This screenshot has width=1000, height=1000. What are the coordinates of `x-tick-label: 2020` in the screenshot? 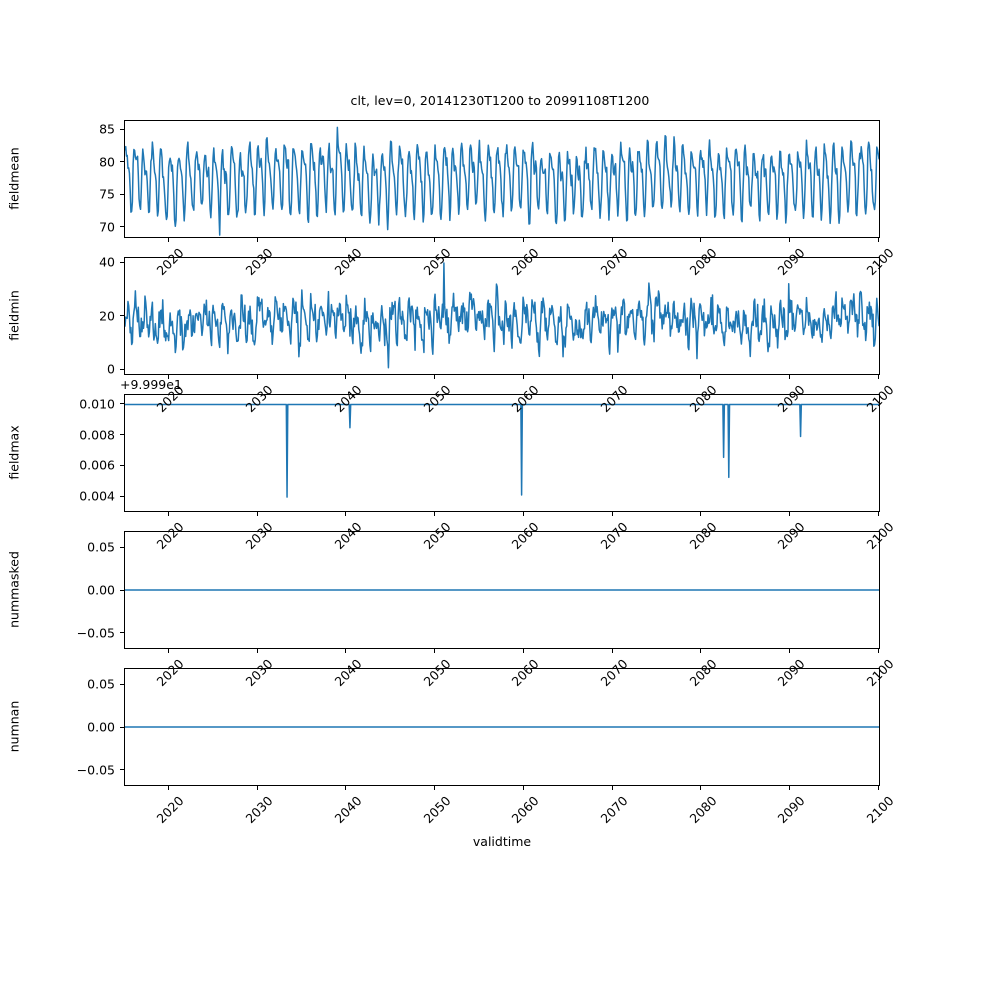 It's located at (170, 810).